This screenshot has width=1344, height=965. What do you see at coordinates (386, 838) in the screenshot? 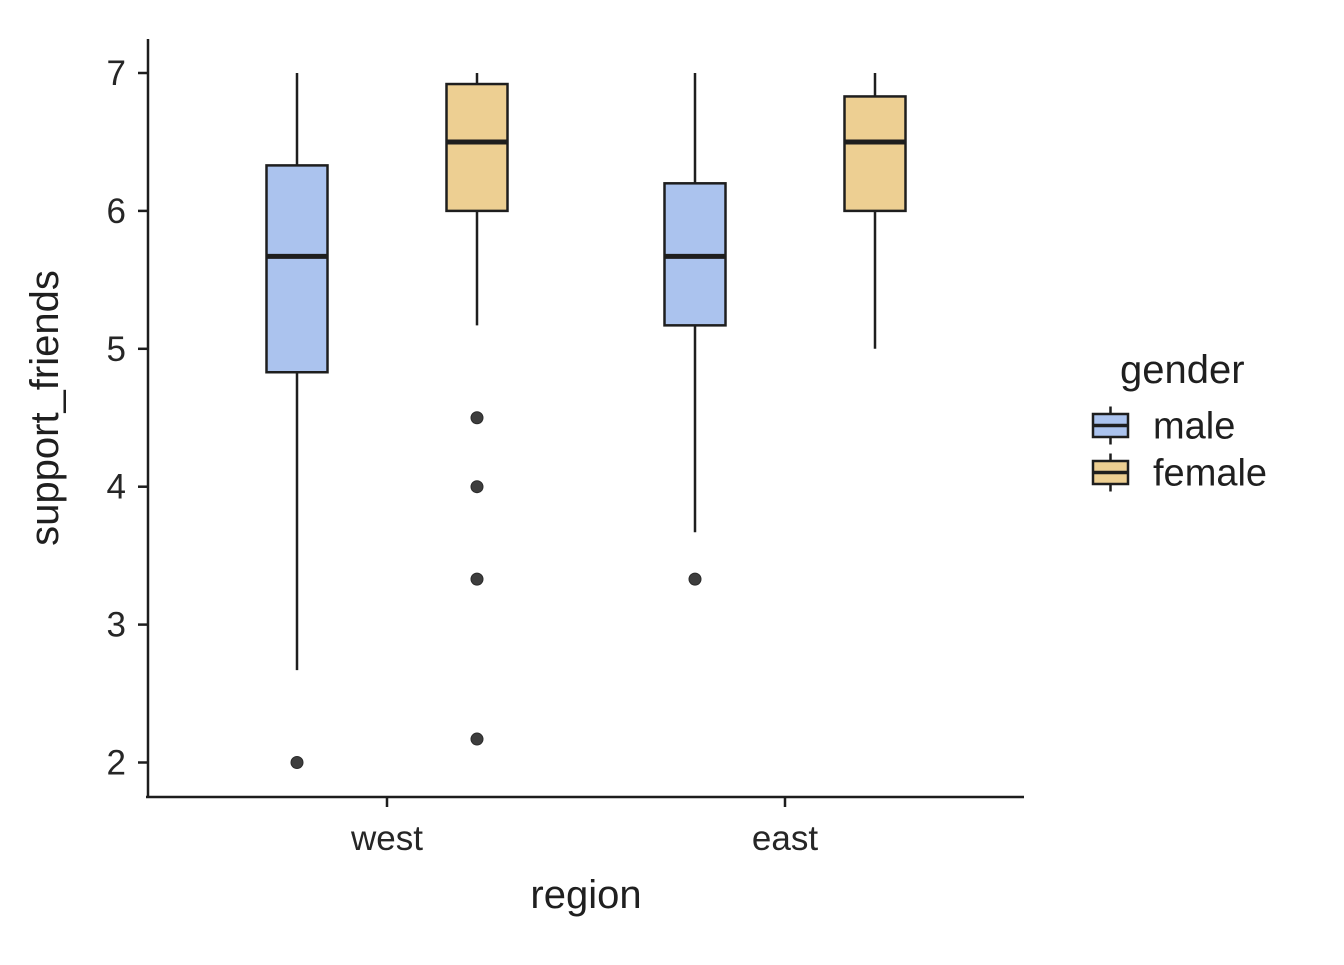
I see `x-tick-label-west: west` at bounding box center [386, 838].